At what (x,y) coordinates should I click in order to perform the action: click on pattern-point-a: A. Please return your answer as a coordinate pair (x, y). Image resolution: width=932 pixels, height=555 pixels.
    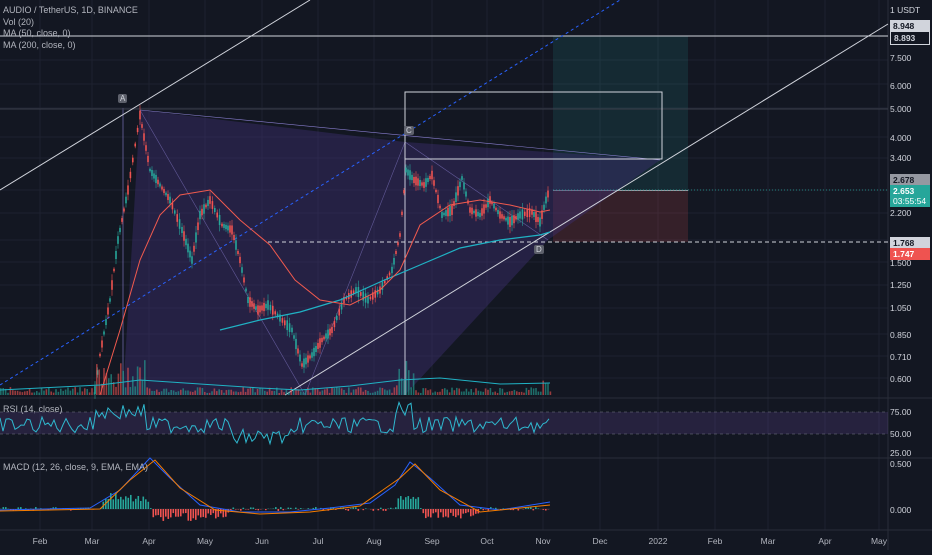
    Looking at the image, I should click on (122, 98).